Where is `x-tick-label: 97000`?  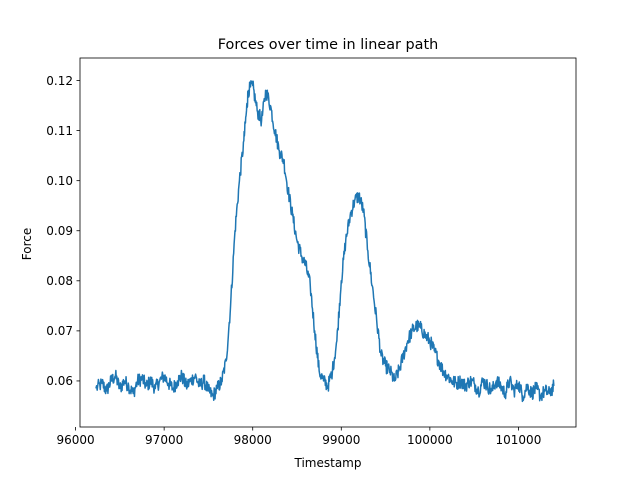 x-tick-label: 97000 is located at coordinates (164, 440).